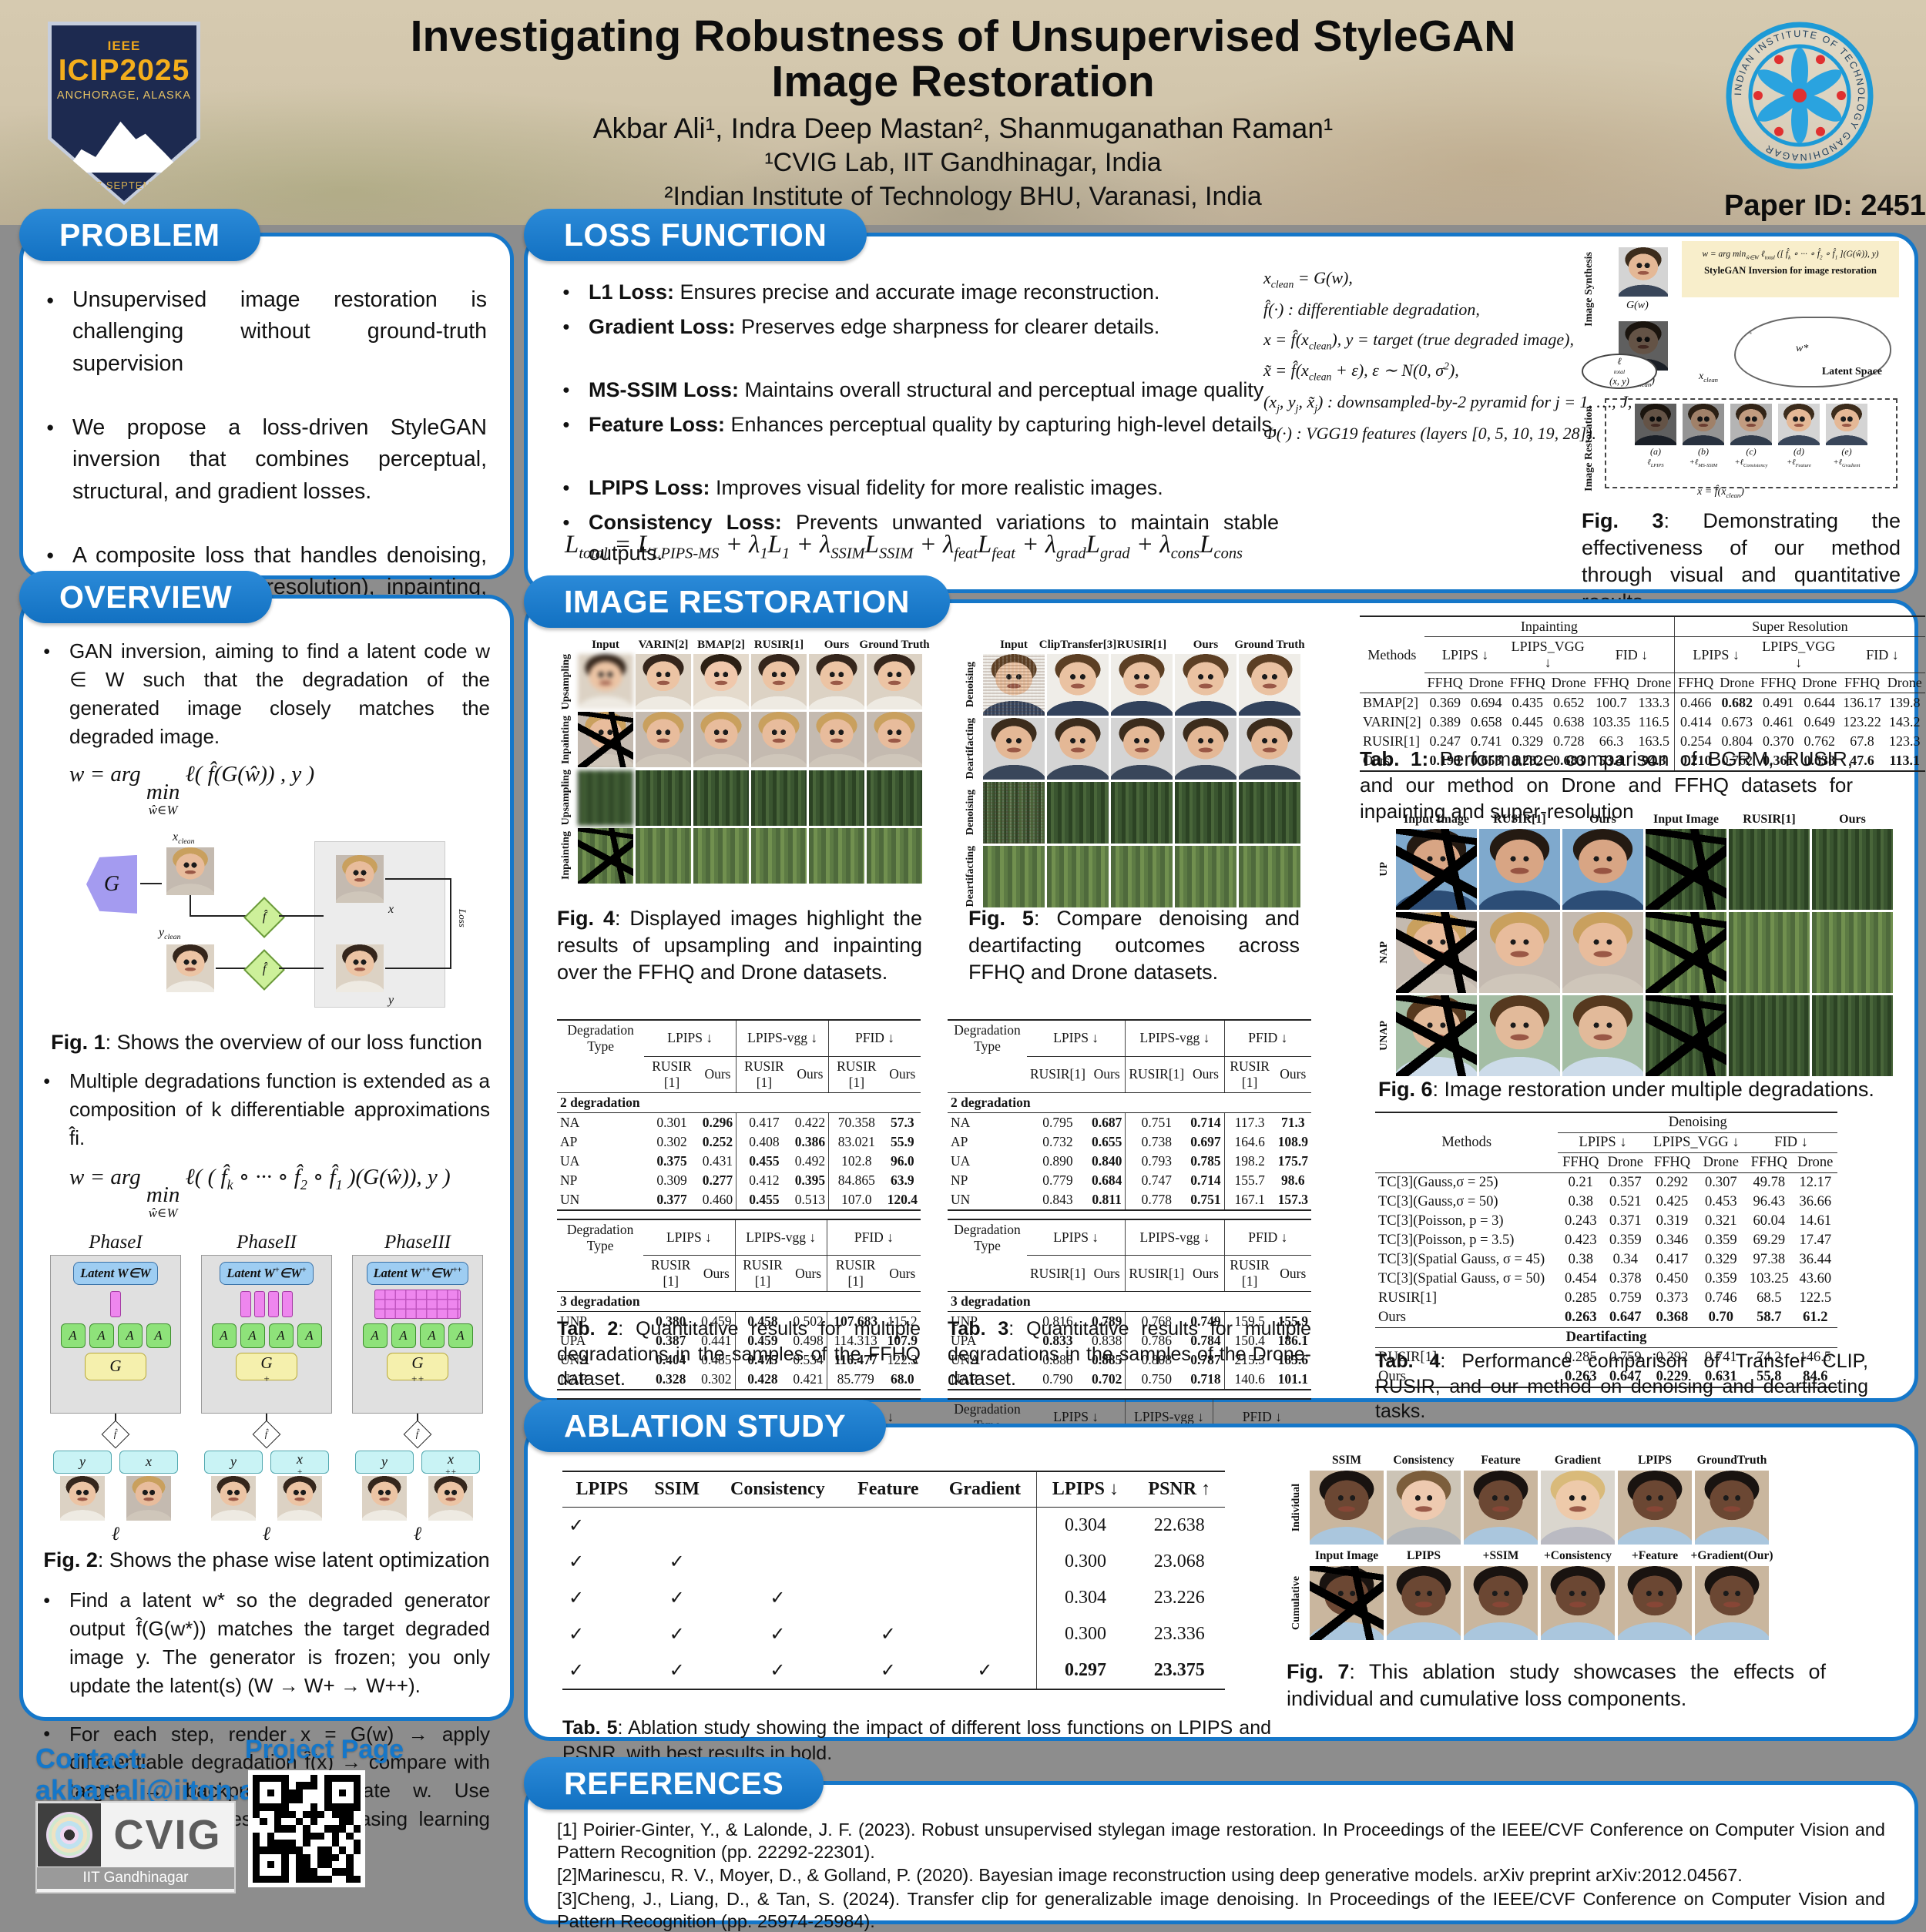 This screenshot has height=1932, width=1926. What do you see at coordinates (1519, 819) in the screenshot?
I see `figure-column-label: RUSIR[1]` at bounding box center [1519, 819].